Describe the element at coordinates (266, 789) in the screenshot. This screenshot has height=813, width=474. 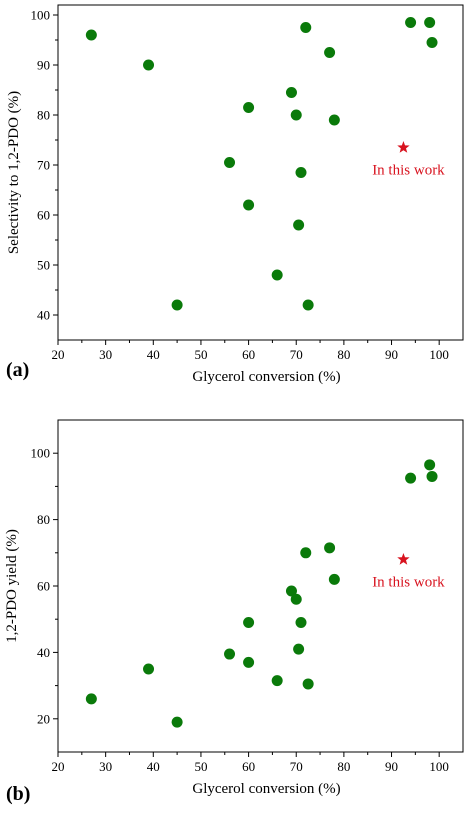
I see `panel-b-x-axis-title: Glycerol conversion (%)` at that location.